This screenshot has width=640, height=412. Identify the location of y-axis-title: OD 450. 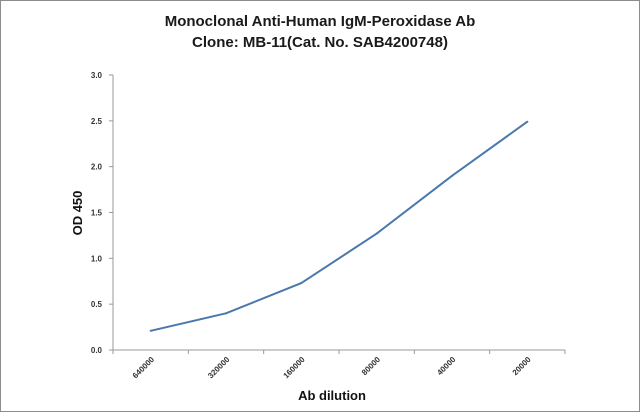
(77, 213).